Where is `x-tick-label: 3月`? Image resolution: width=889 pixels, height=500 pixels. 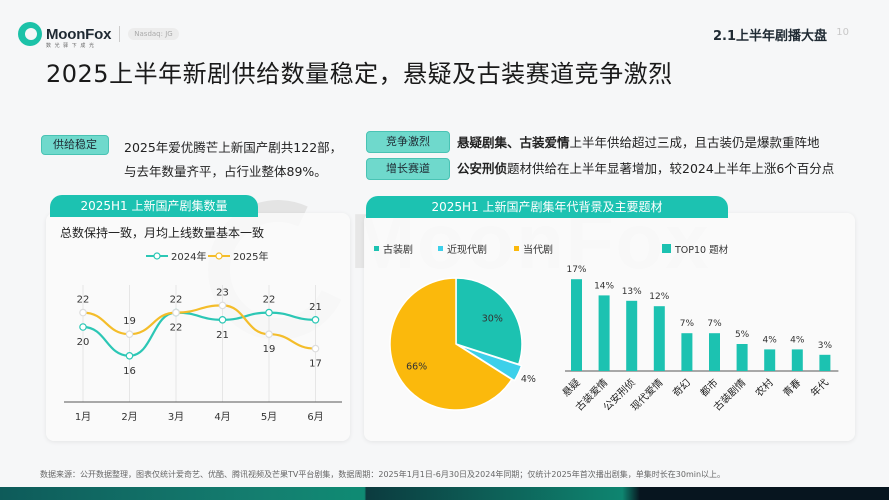
x-tick-label: 3月 is located at coordinates (176, 417).